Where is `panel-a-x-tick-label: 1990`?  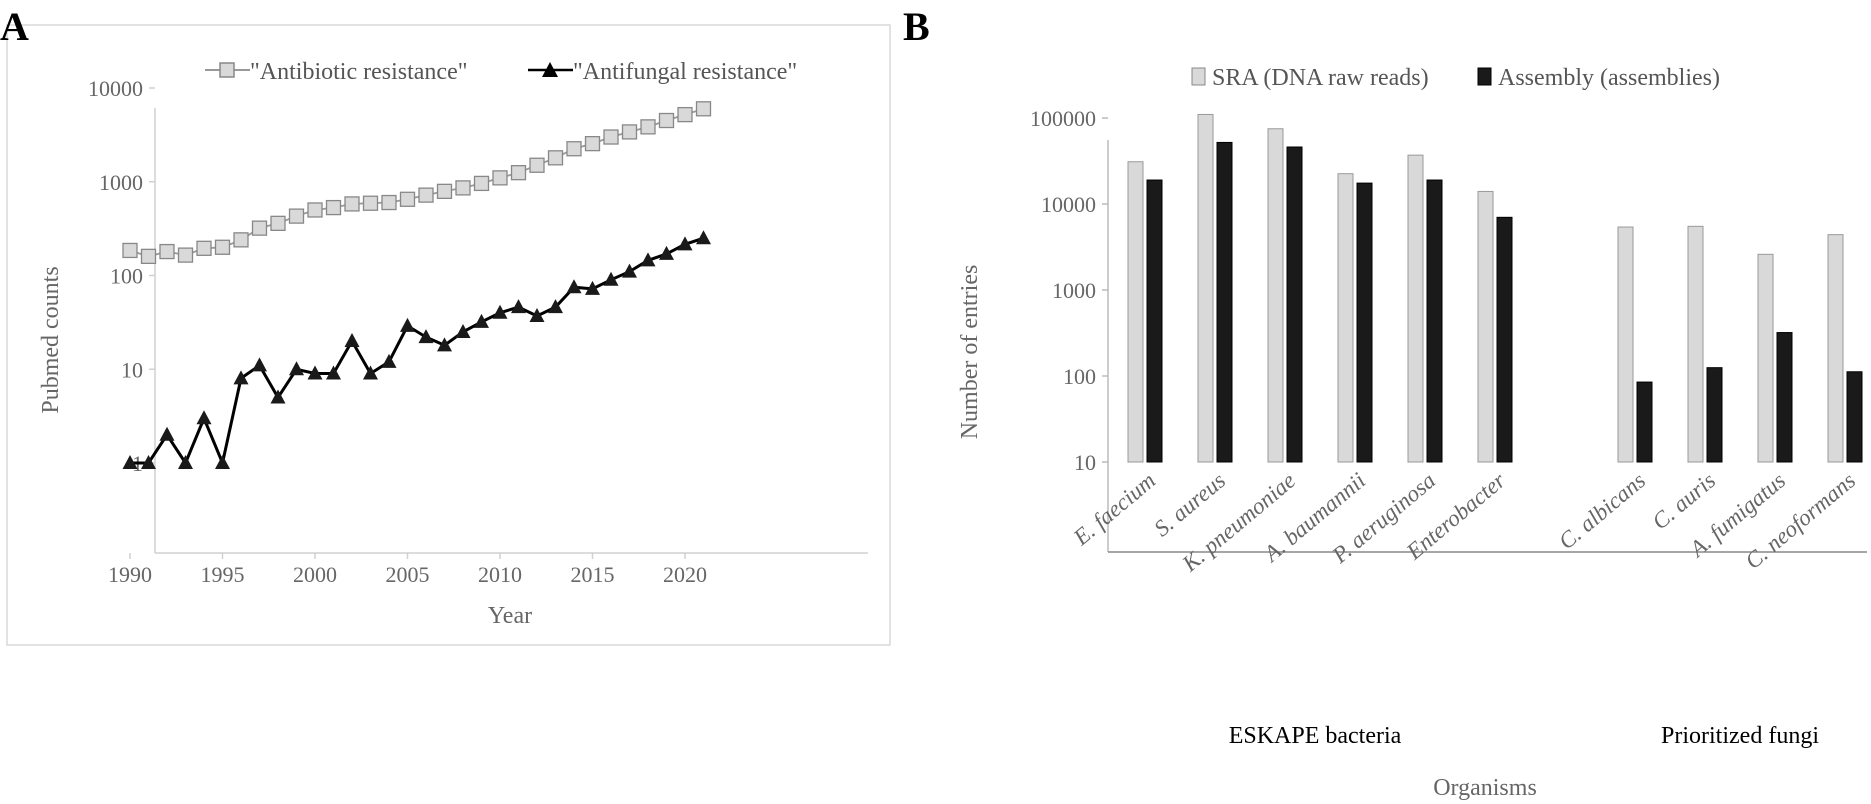
panel-a-x-tick-label: 1990 is located at coordinates (130, 574).